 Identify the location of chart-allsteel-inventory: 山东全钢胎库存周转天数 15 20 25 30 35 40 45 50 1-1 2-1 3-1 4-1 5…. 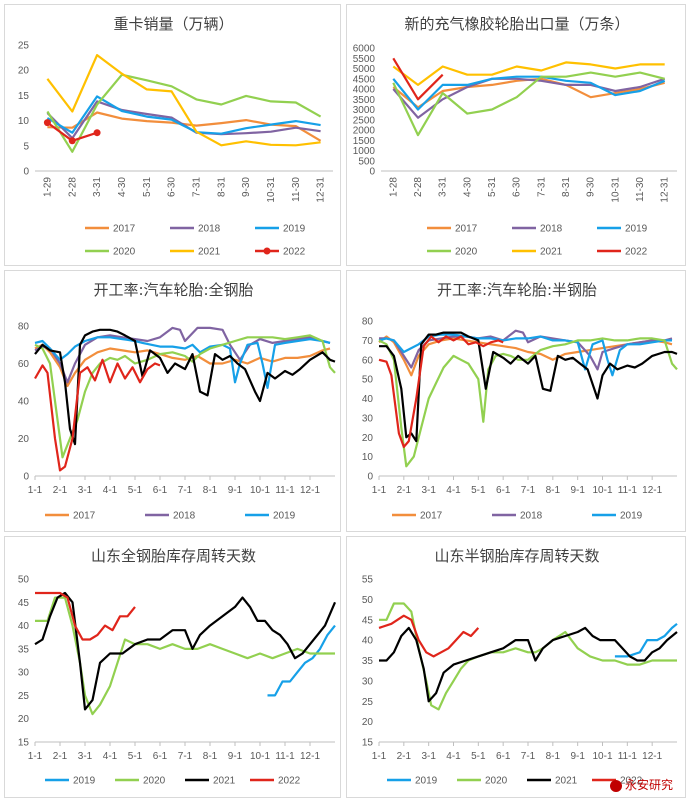
(177, 667).